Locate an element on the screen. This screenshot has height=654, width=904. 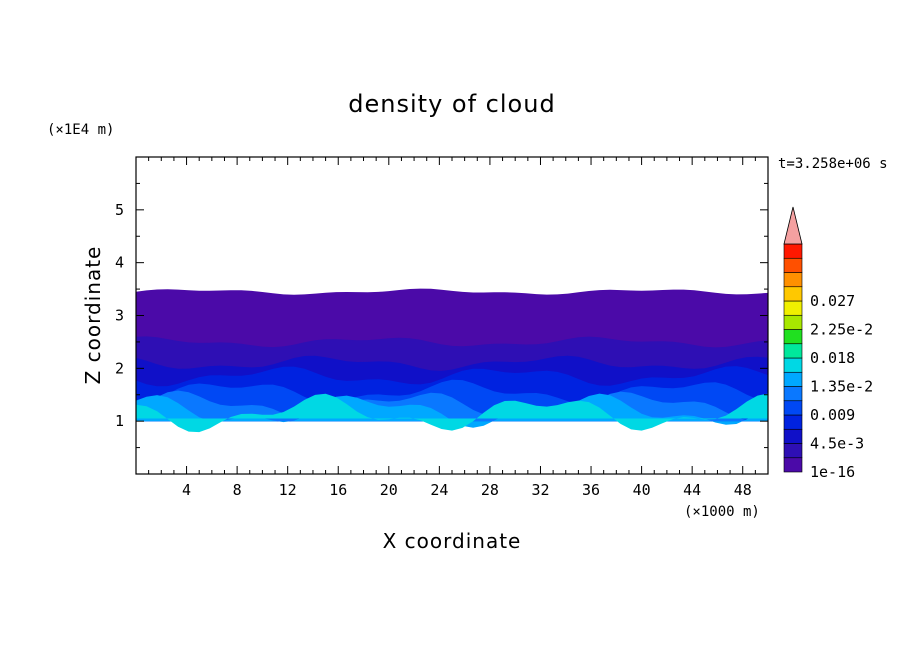
colorbar: 1e-16 4.5e-3 0.009 1.35e-2 0.018 2.25e-2 0.027 is located at coordinates (828, 343).